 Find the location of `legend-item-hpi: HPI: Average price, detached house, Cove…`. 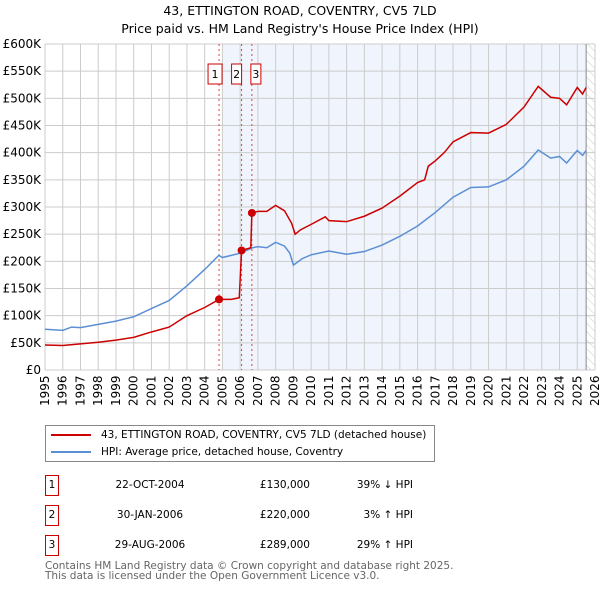

legend-item-hpi: HPI: Average price, detached house, Cove… is located at coordinates (197, 451).